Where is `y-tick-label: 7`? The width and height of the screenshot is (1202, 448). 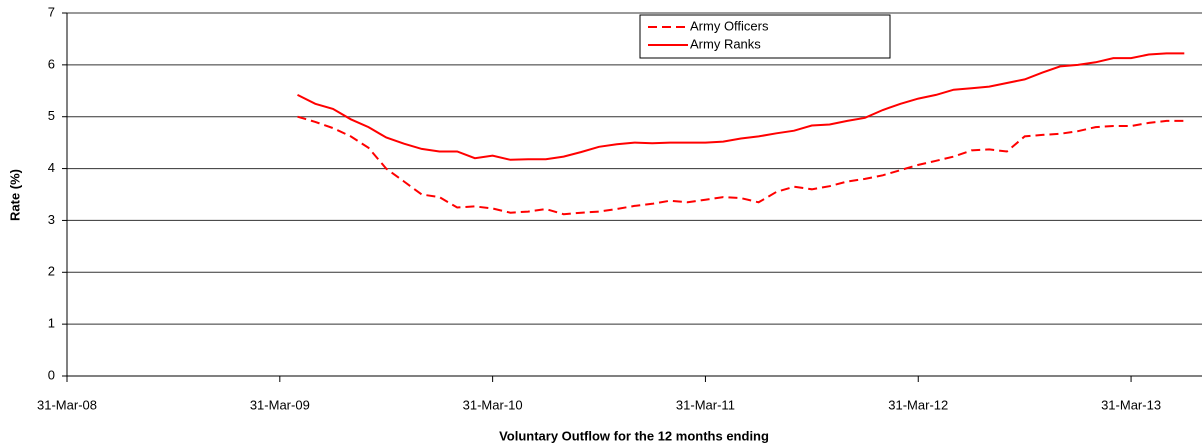
y-tick-label: 7 is located at coordinates (51, 11).